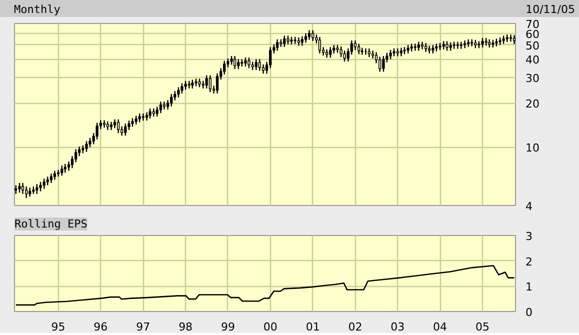 Image resolution: width=579 pixels, height=335 pixels. I want to click on x-tick-label: 05, so click(483, 327).